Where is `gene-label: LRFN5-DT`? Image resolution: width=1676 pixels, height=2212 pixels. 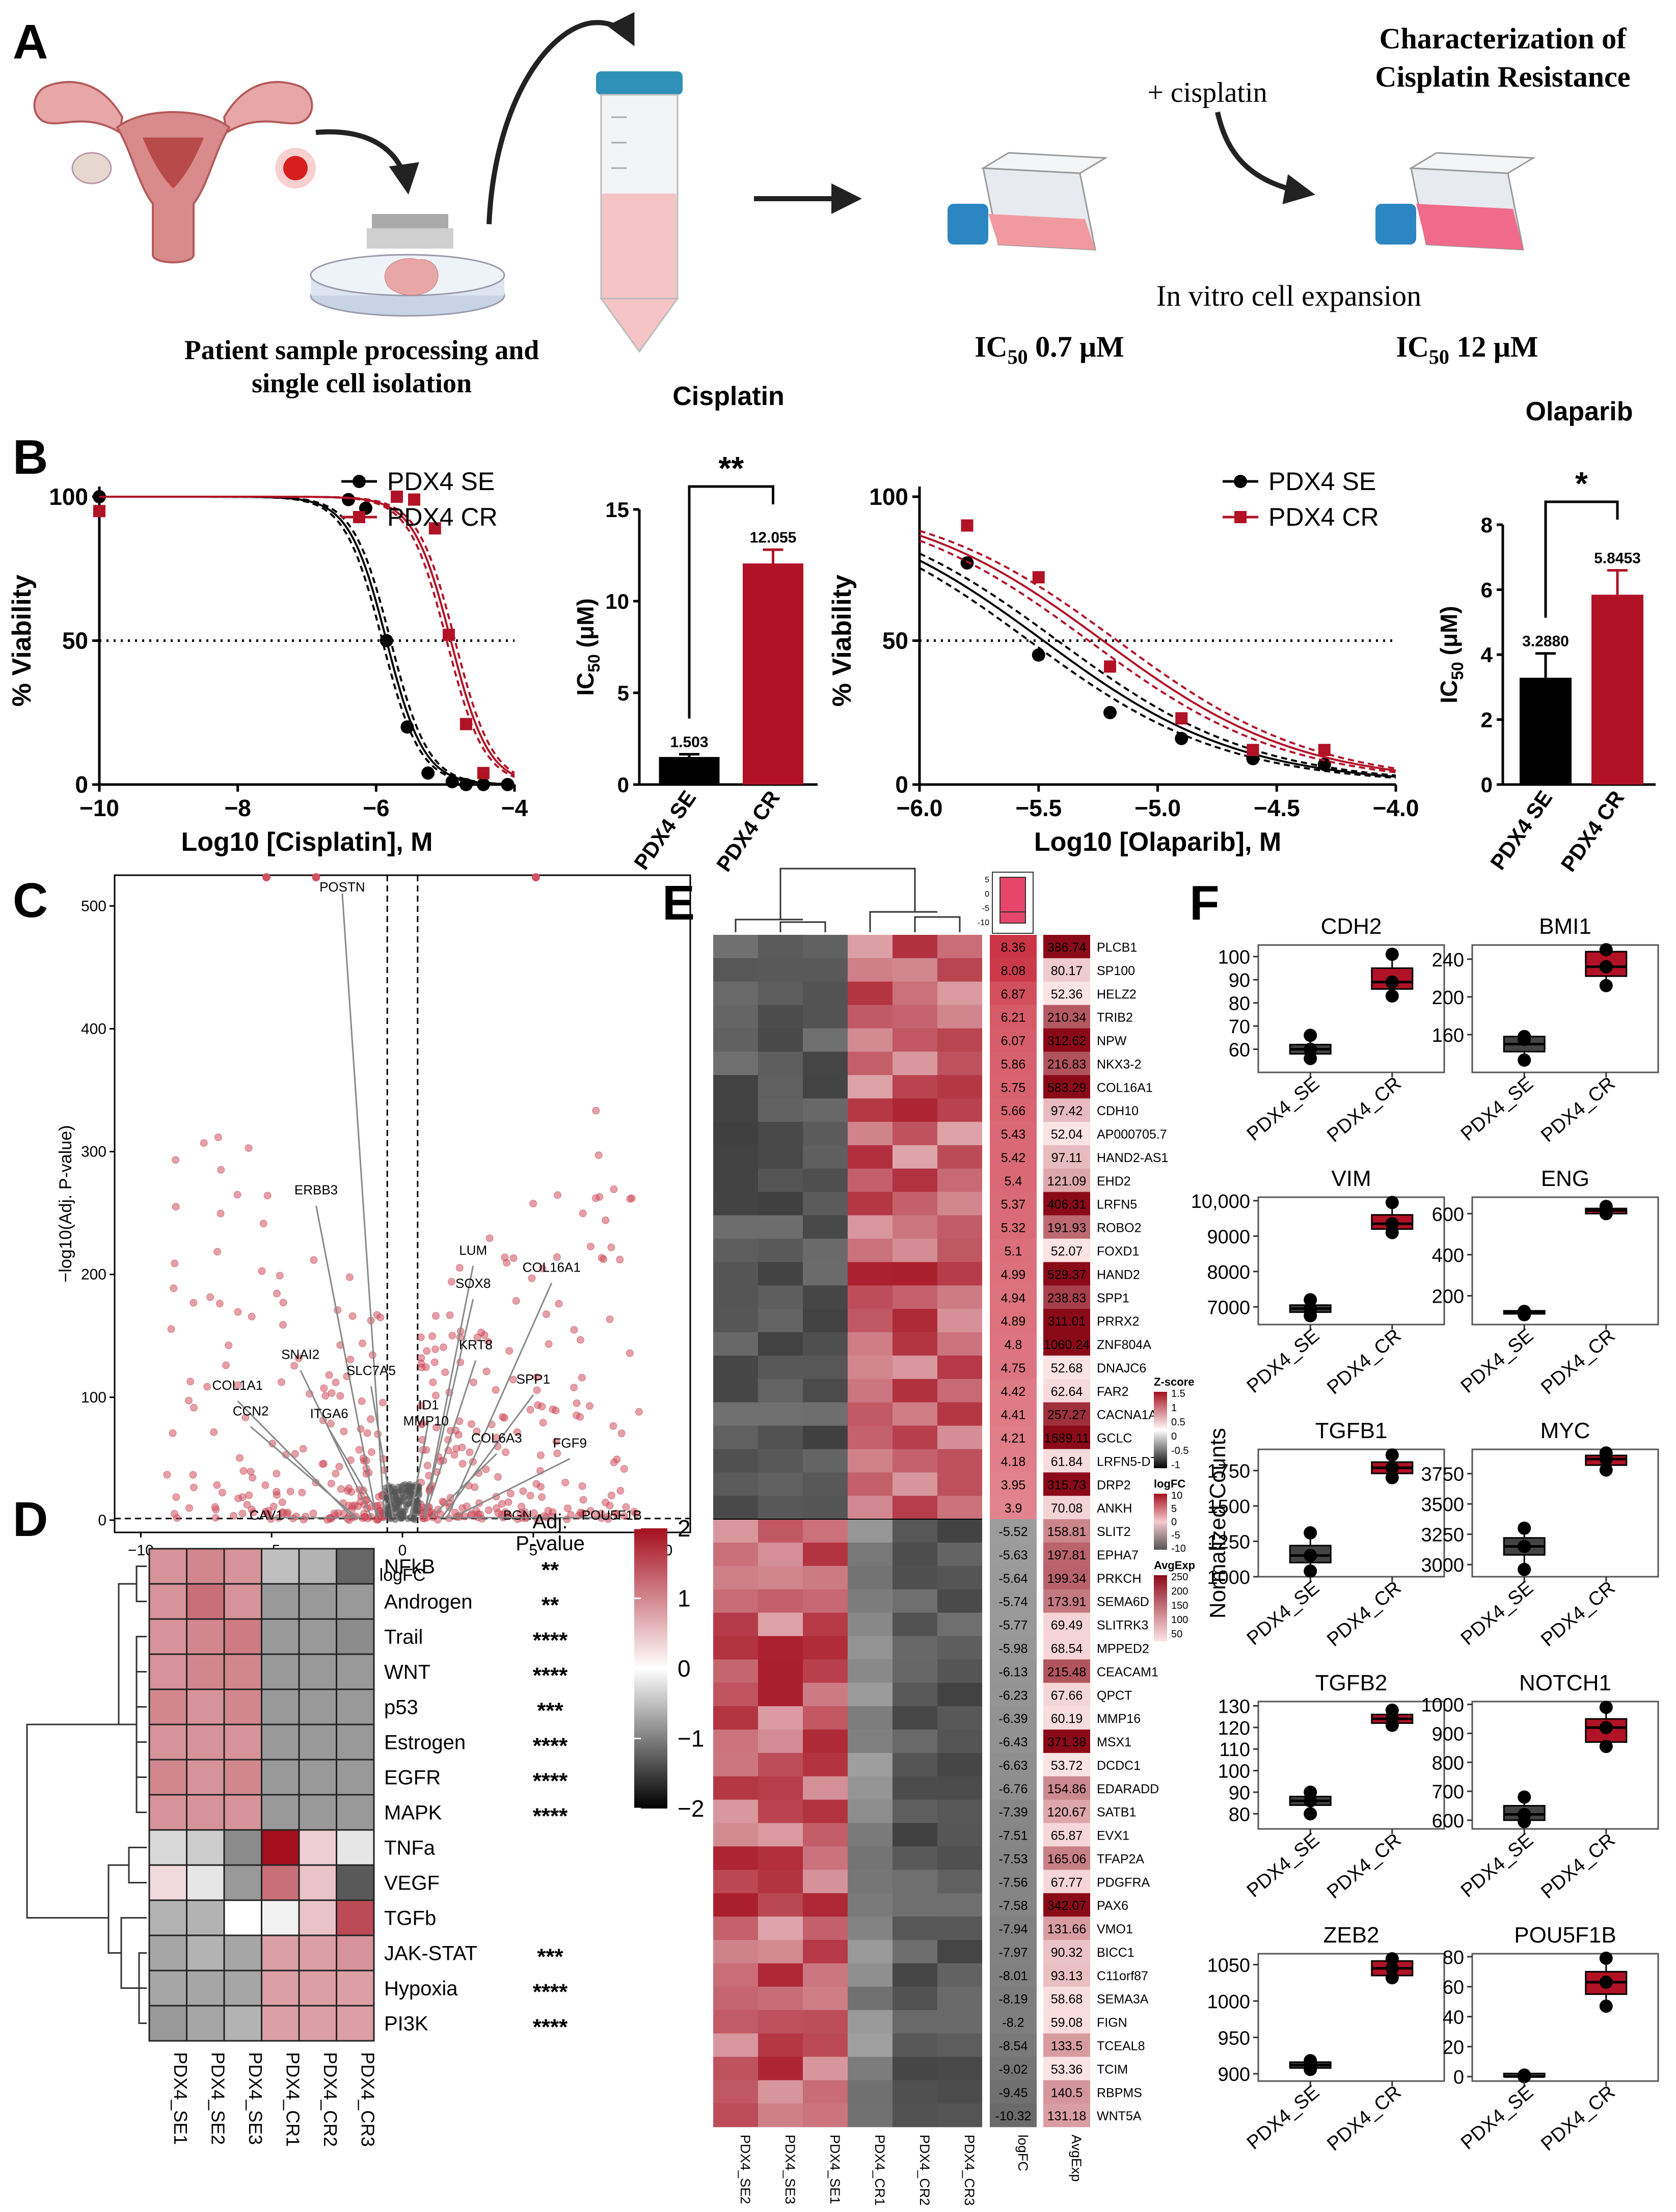 gene-label: LRFN5-DT is located at coordinates (1128, 1461).